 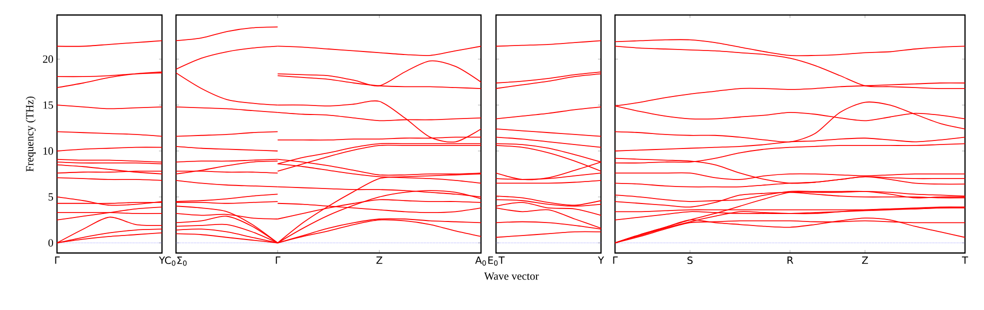 What do you see at coordinates (51, 197) in the screenshot?
I see `y-tick-label: 5` at bounding box center [51, 197].